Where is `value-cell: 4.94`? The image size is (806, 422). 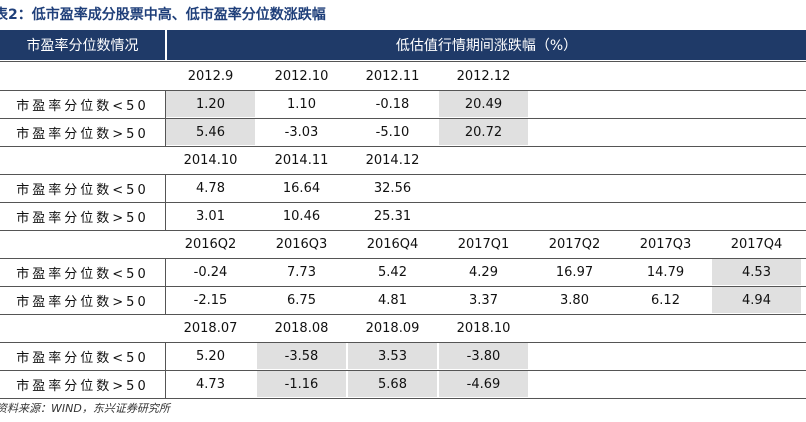
value-cell: 4.94 is located at coordinates (756, 300).